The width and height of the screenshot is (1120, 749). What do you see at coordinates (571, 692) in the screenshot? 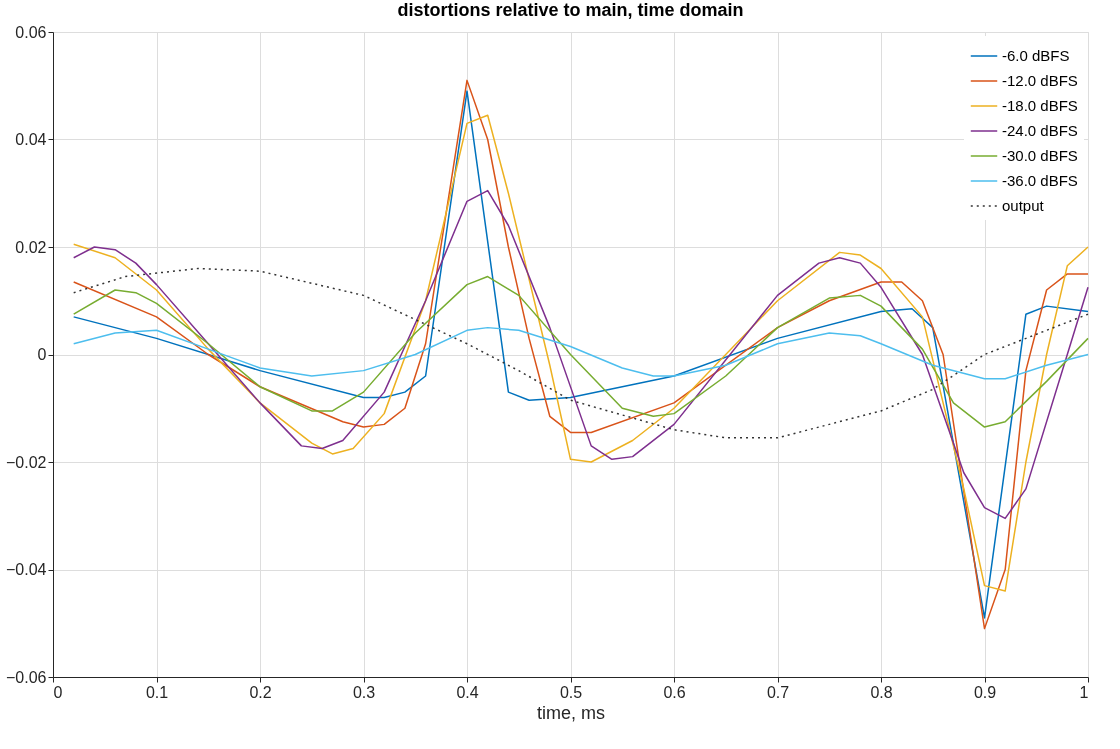
I see `x-tick-label: 0.5` at bounding box center [571, 692].